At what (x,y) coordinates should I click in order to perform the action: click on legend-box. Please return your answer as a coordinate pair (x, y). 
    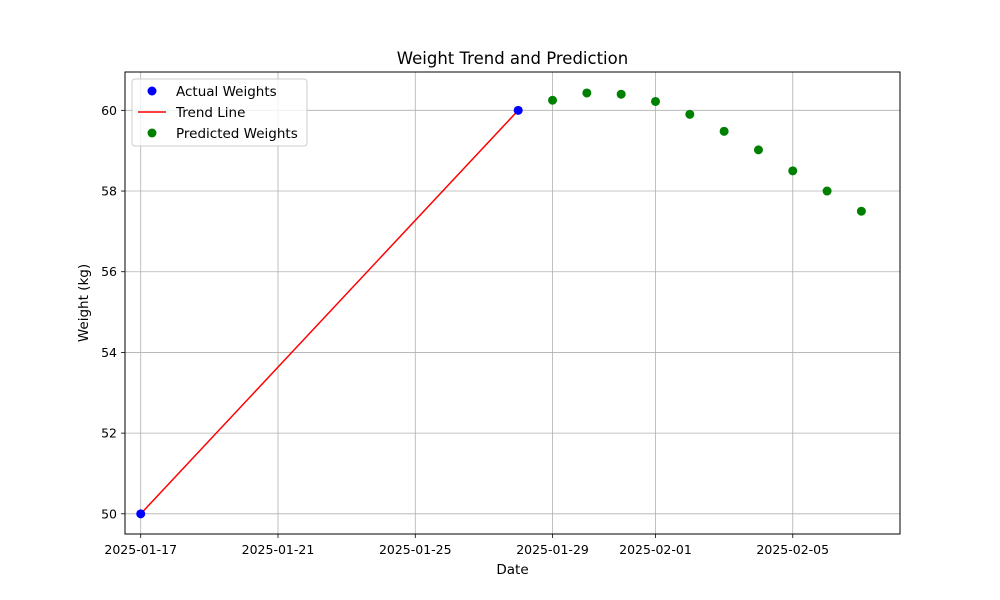
    Looking at the image, I should click on (219, 112).